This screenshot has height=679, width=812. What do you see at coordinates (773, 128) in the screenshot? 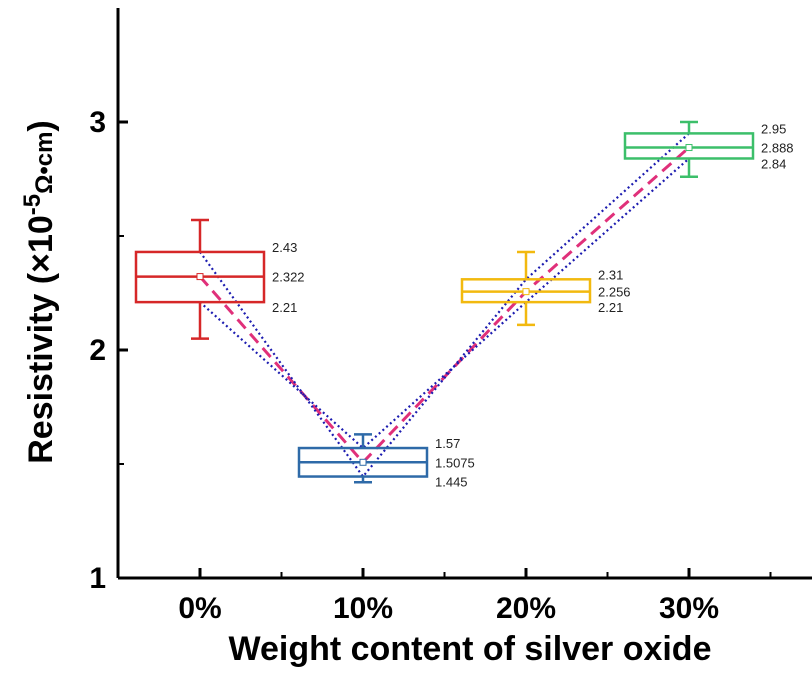
I see `value-label: 2.95` at bounding box center [773, 128].